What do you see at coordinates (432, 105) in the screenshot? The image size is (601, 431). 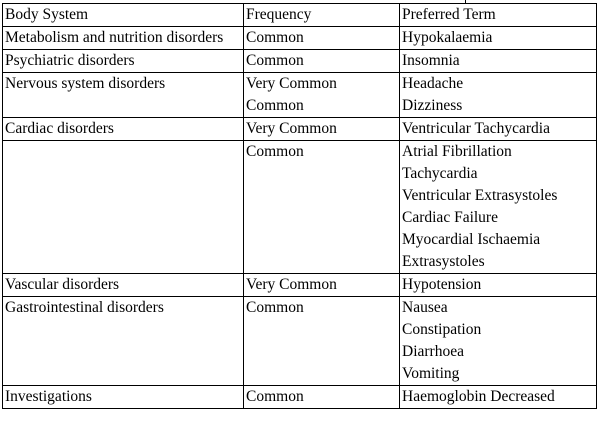 I see `preferred-term-text: Dizziness` at bounding box center [432, 105].